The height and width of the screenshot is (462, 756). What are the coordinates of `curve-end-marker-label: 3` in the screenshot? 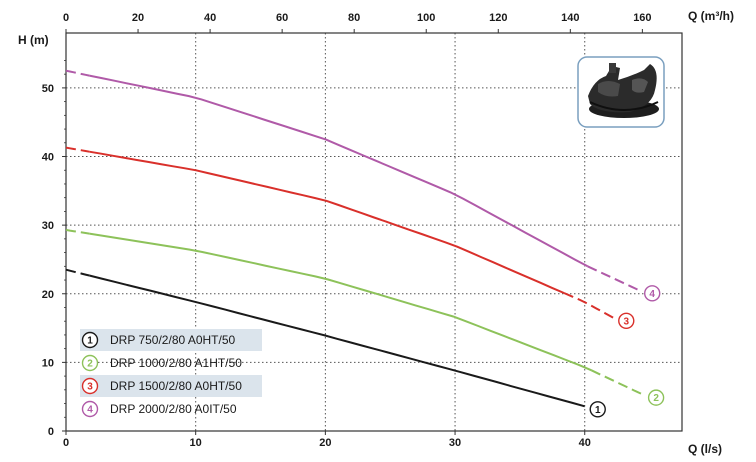 It's located at (626, 321).